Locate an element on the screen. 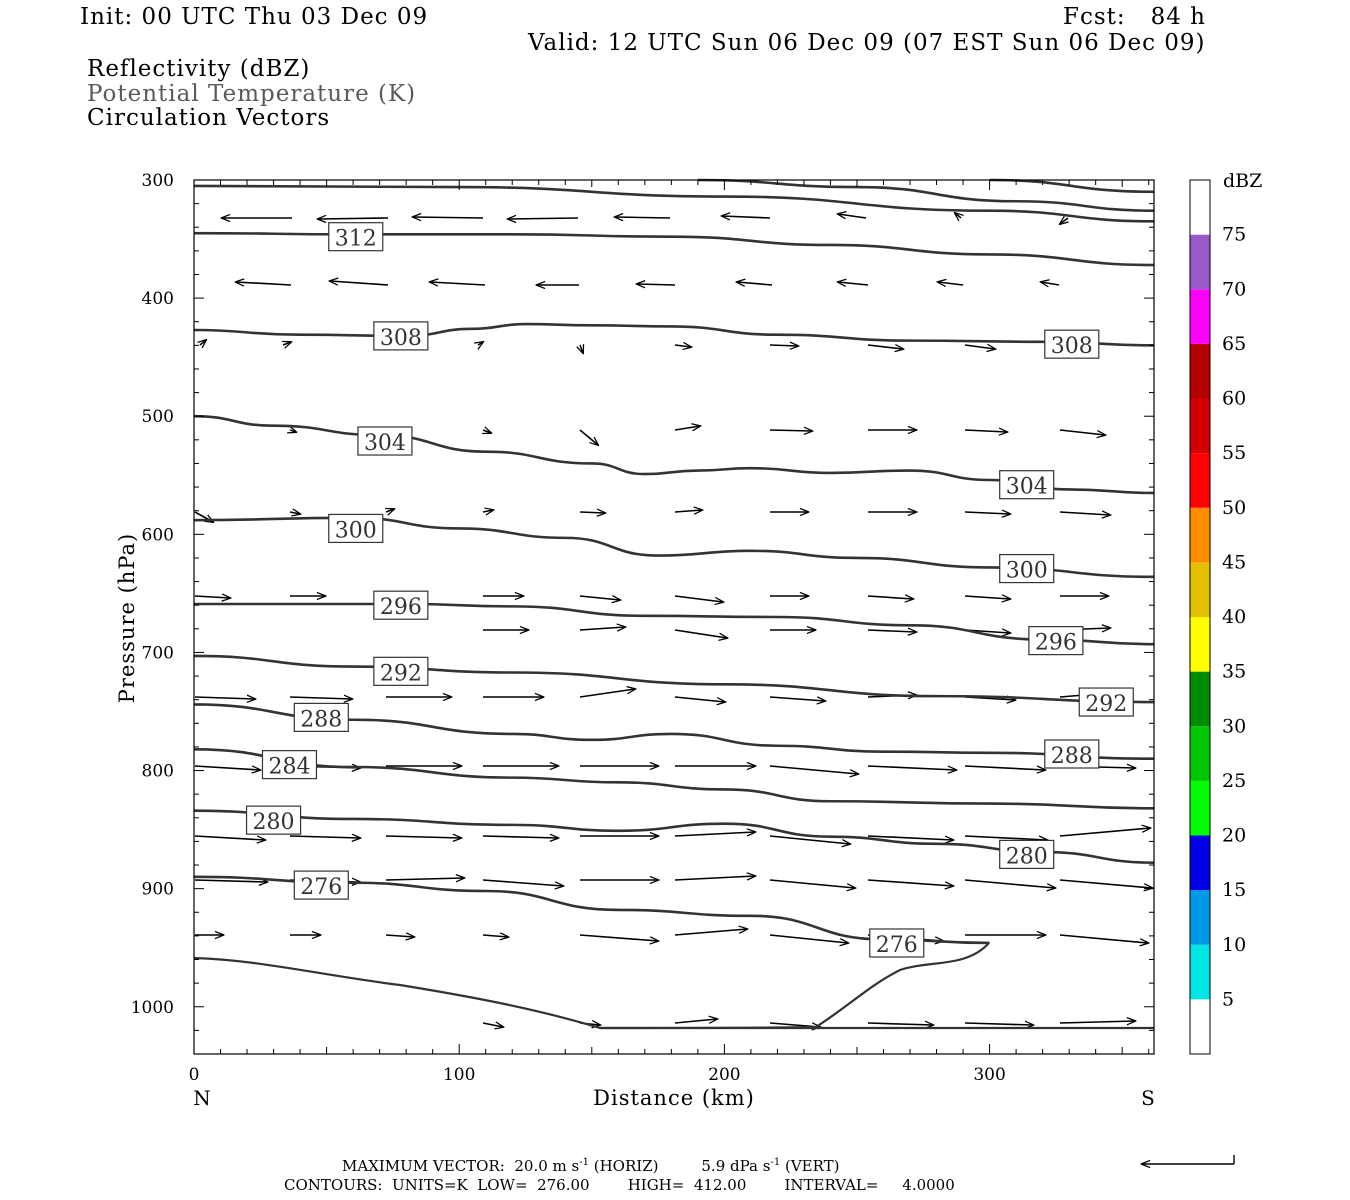 Image resolution: width=1350 pixels, height=1200 pixels. colorbar-label: 25 is located at coordinates (1234, 781).